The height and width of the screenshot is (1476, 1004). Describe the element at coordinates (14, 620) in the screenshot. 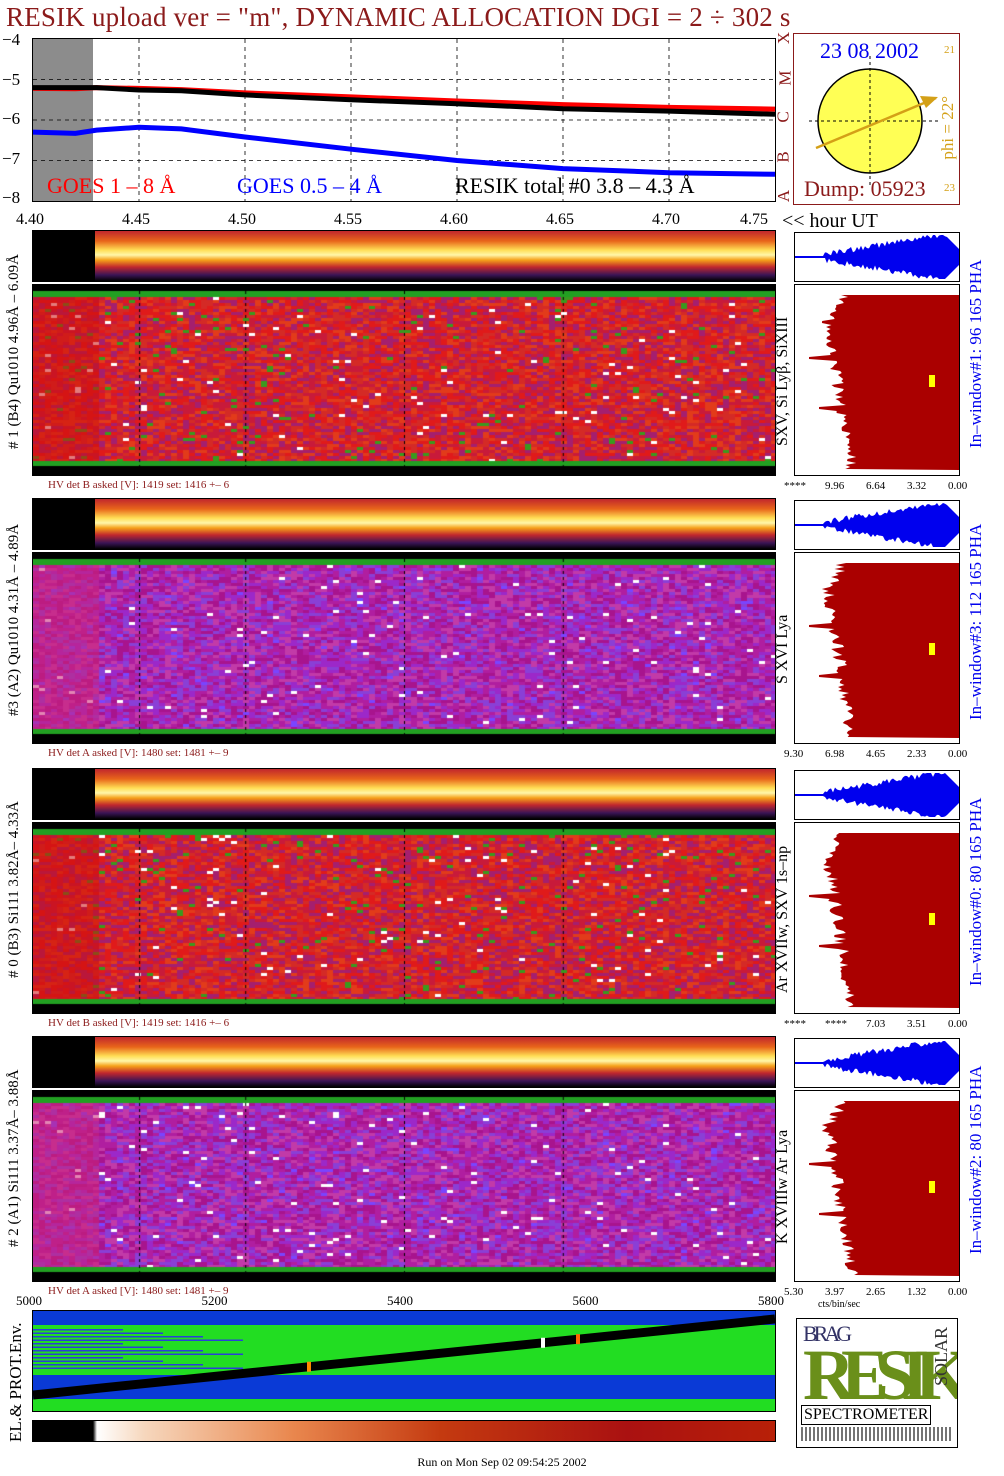

I see `detector-label: #3 (A2) Qu1010 4.31Å – 4.89Å` at that location.